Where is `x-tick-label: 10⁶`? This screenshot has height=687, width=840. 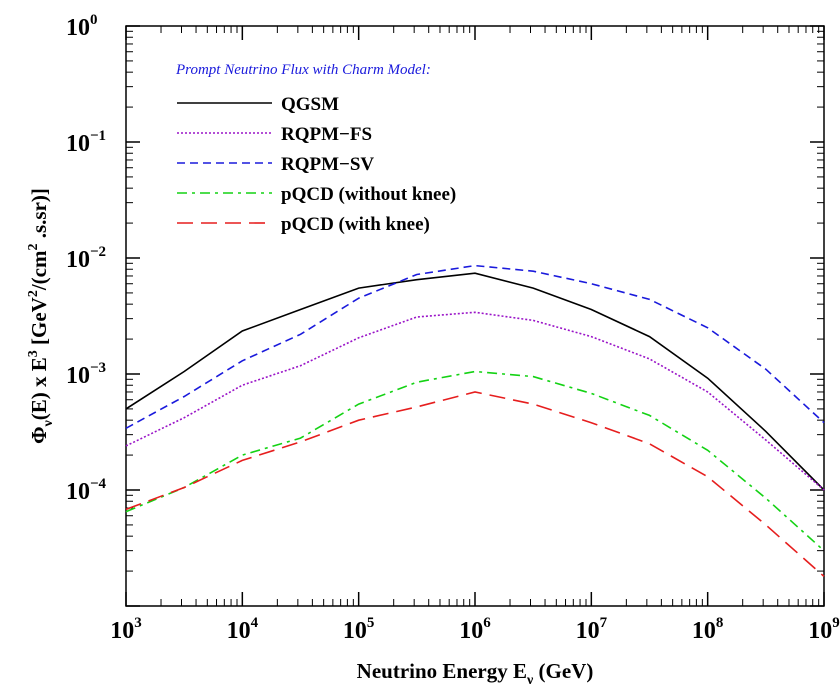 x-tick-label: 10⁶ is located at coordinates (475, 629).